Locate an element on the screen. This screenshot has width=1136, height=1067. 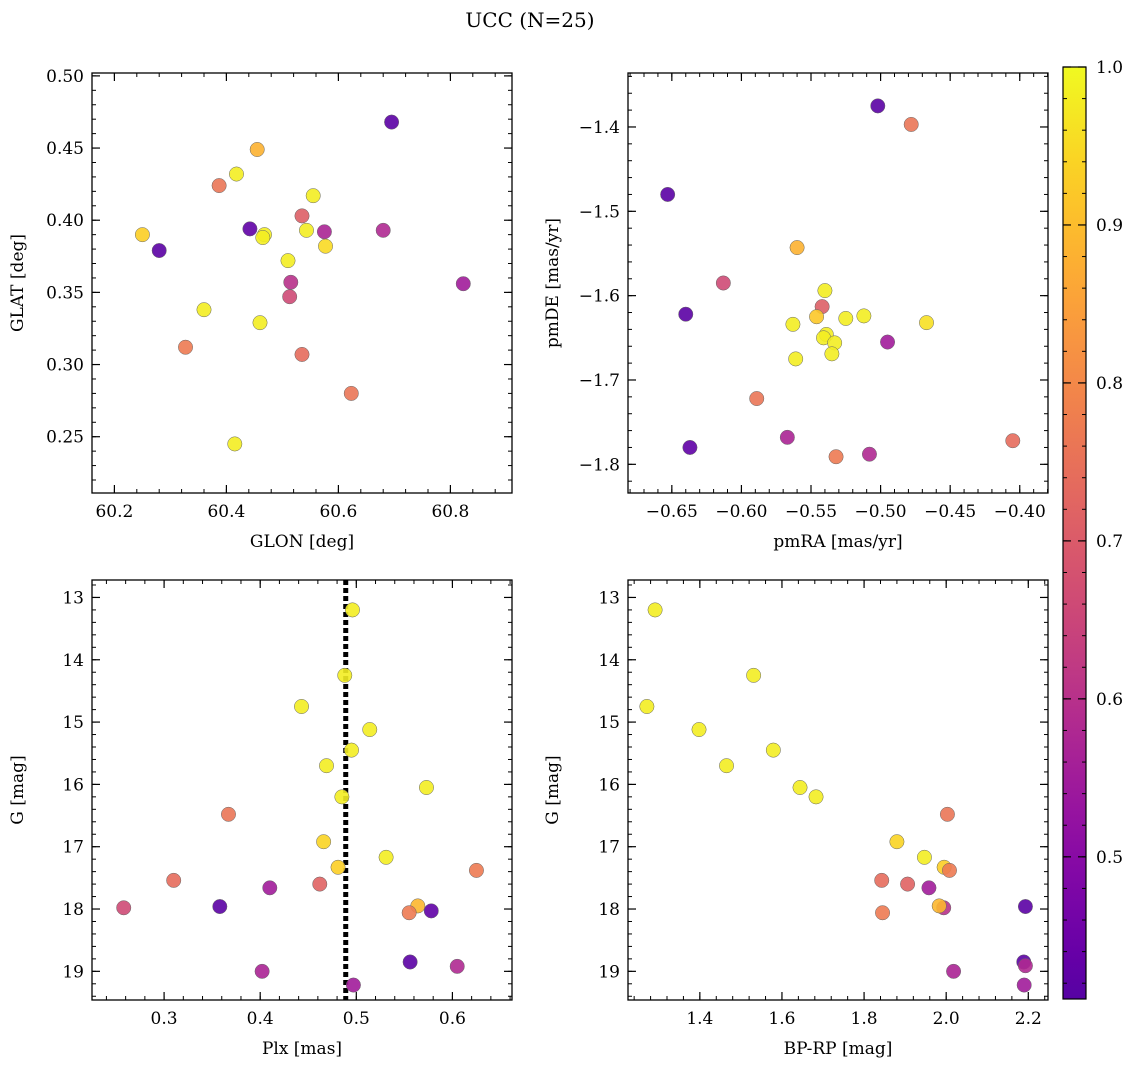
y-tick-label: −1.4 is located at coordinates (599, 128).